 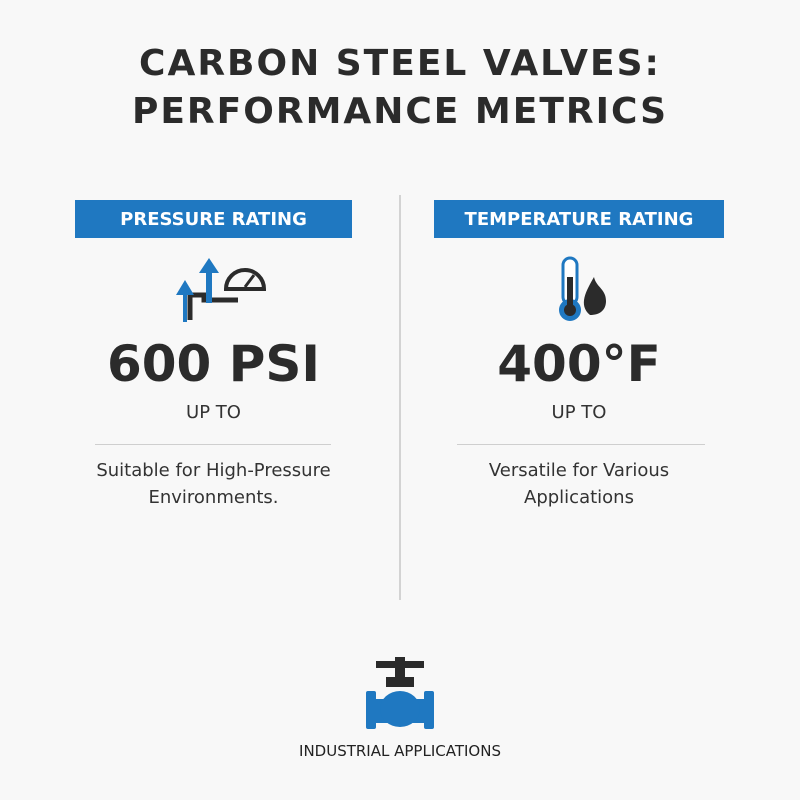 What do you see at coordinates (400, 751) in the screenshot?
I see `footer-label: INDUSTRIAL APPLICATIONS` at bounding box center [400, 751].